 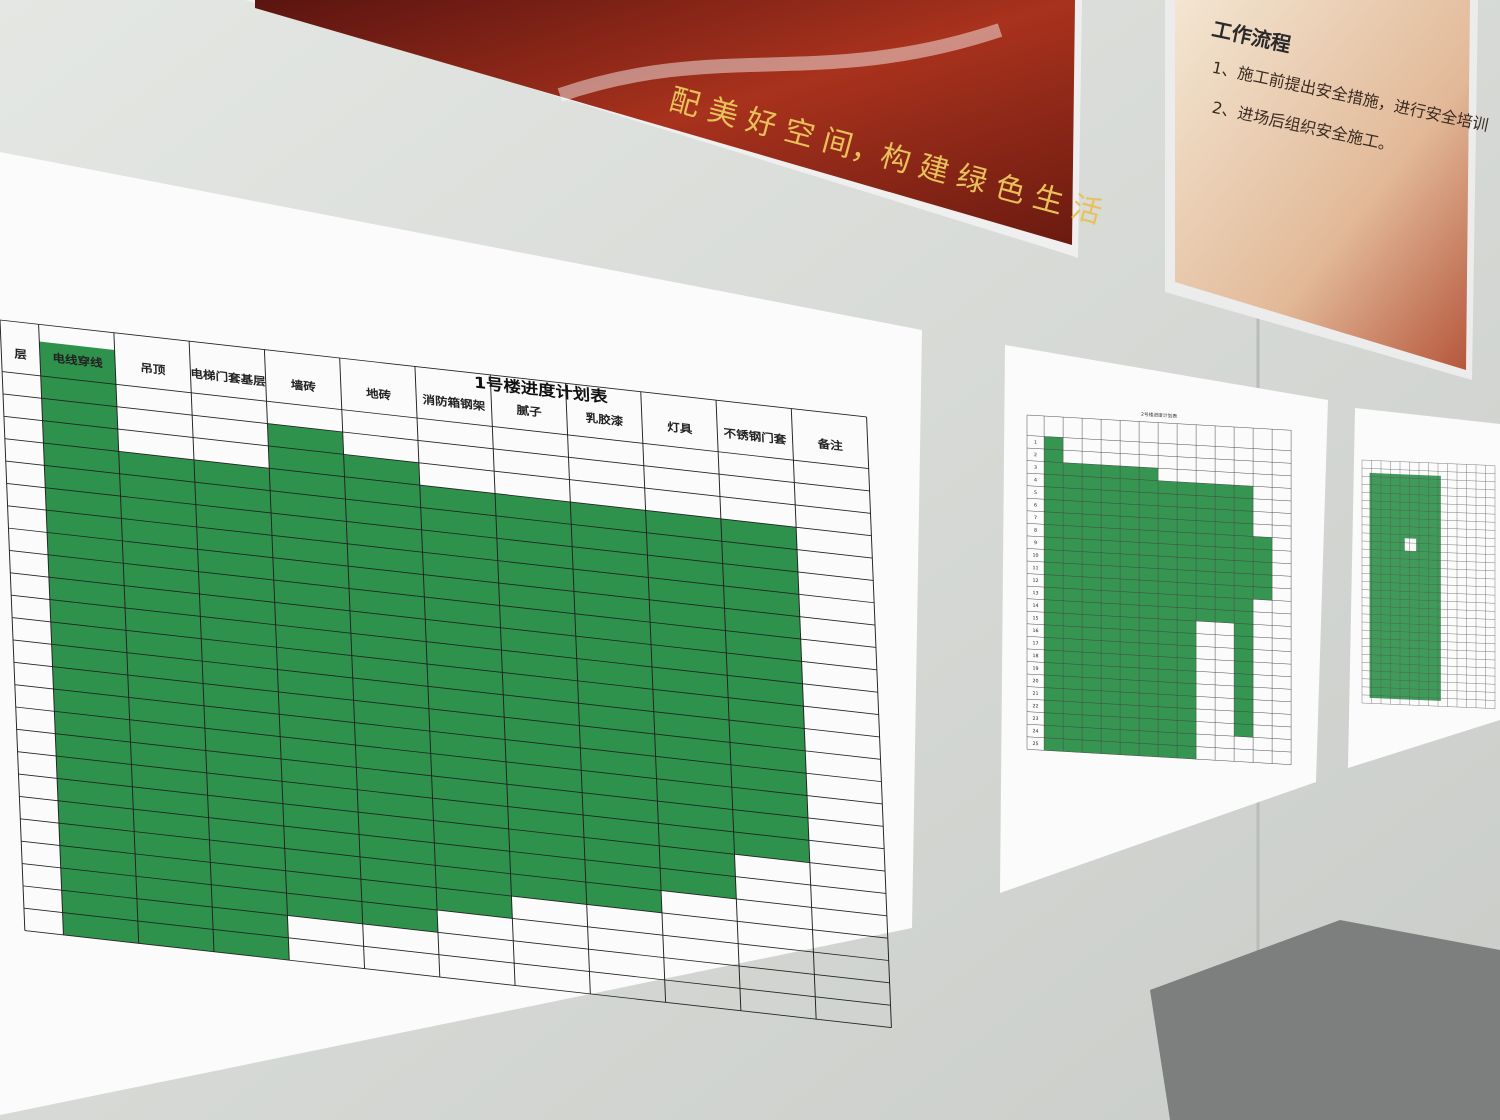 What do you see at coordinates (1410, 545) in the screenshot?
I see `paper-gap` at bounding box center [1410, 545].